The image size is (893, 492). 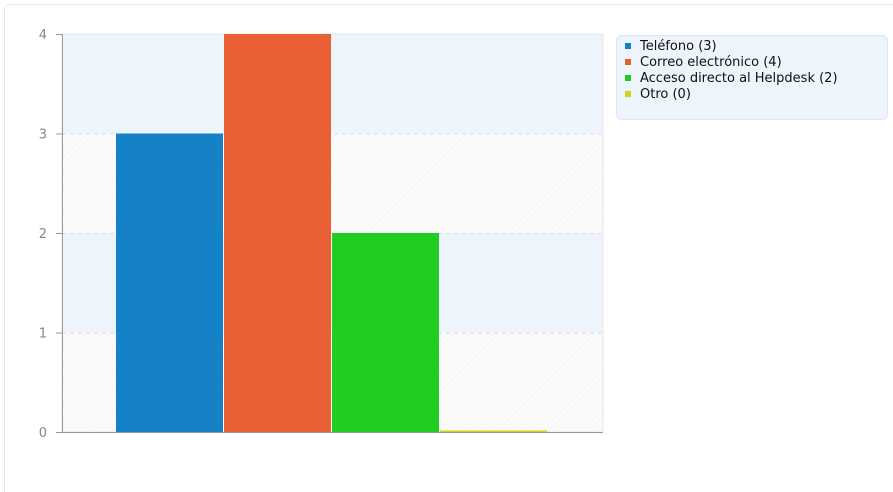 What do you see at coordinates (756, 94) in the screenshot?
I see `legend-item: Otro (0)` at bounding box center [756, 94].